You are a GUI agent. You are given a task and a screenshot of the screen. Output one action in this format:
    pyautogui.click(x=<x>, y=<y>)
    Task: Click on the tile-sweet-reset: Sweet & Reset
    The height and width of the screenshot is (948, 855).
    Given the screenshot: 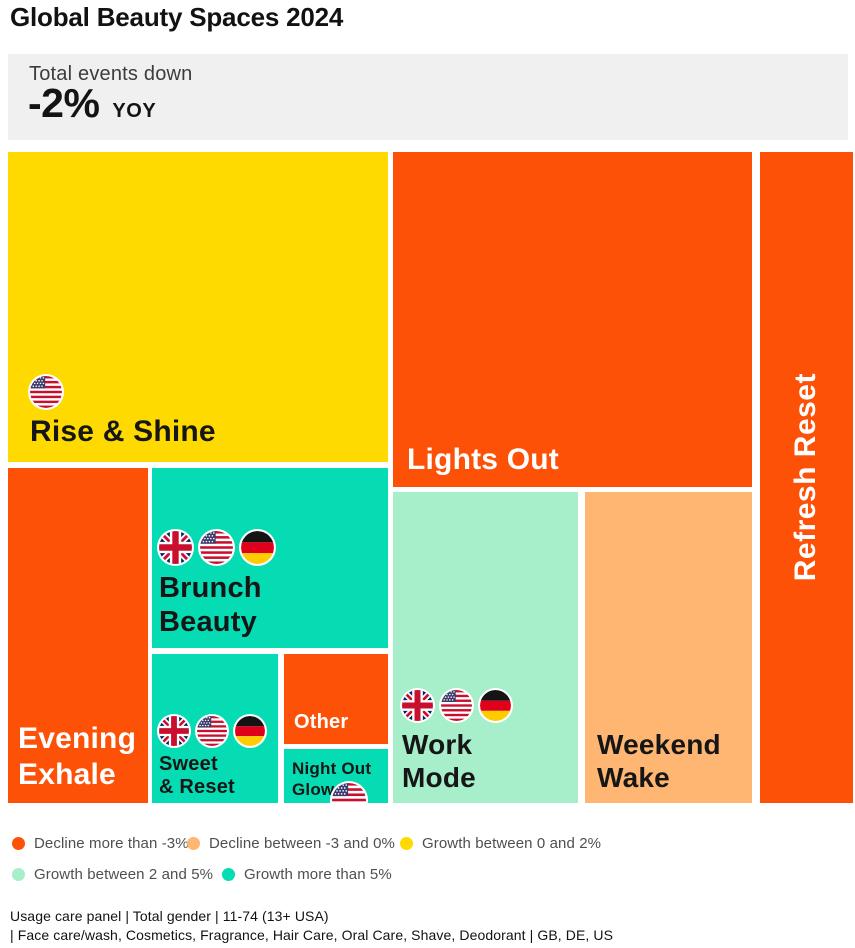 What is the action you would take?
    pyautogui.click(x=215, y=728)
    